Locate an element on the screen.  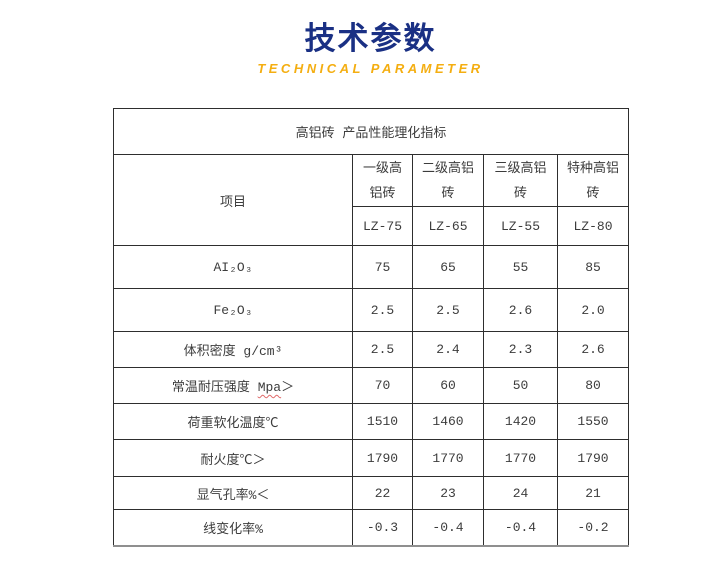
grade-code: LZ-75 is located at coordinates (382, 226).